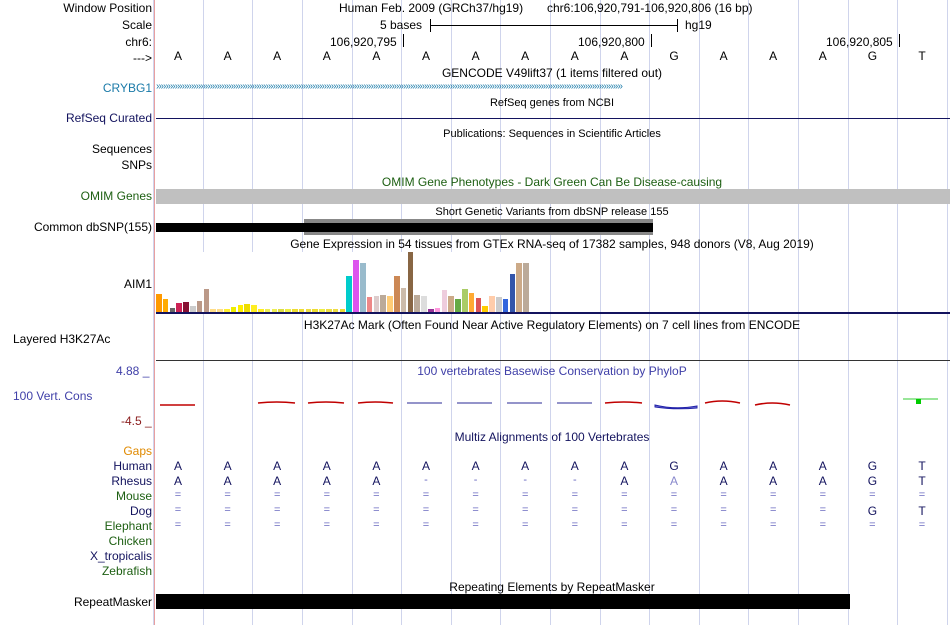 This screenshot has width=950, height=625. What do you see at coordinates (553, 118) in the screenshot?
I see `refseq-gene-line` at bounding box center [553, 118].